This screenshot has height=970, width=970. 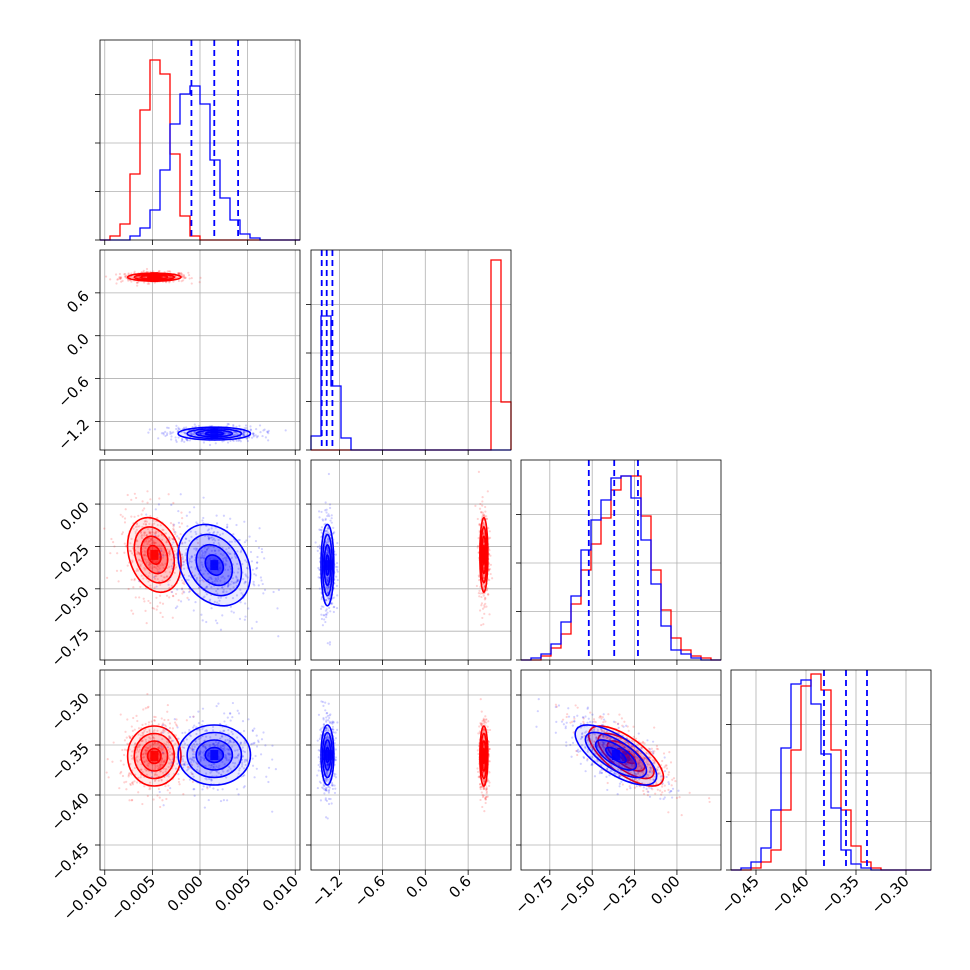 What do you see at coordinates (410, 383) in the screenshot?
I see `histogram-blue` at bounding box center [410, 383].